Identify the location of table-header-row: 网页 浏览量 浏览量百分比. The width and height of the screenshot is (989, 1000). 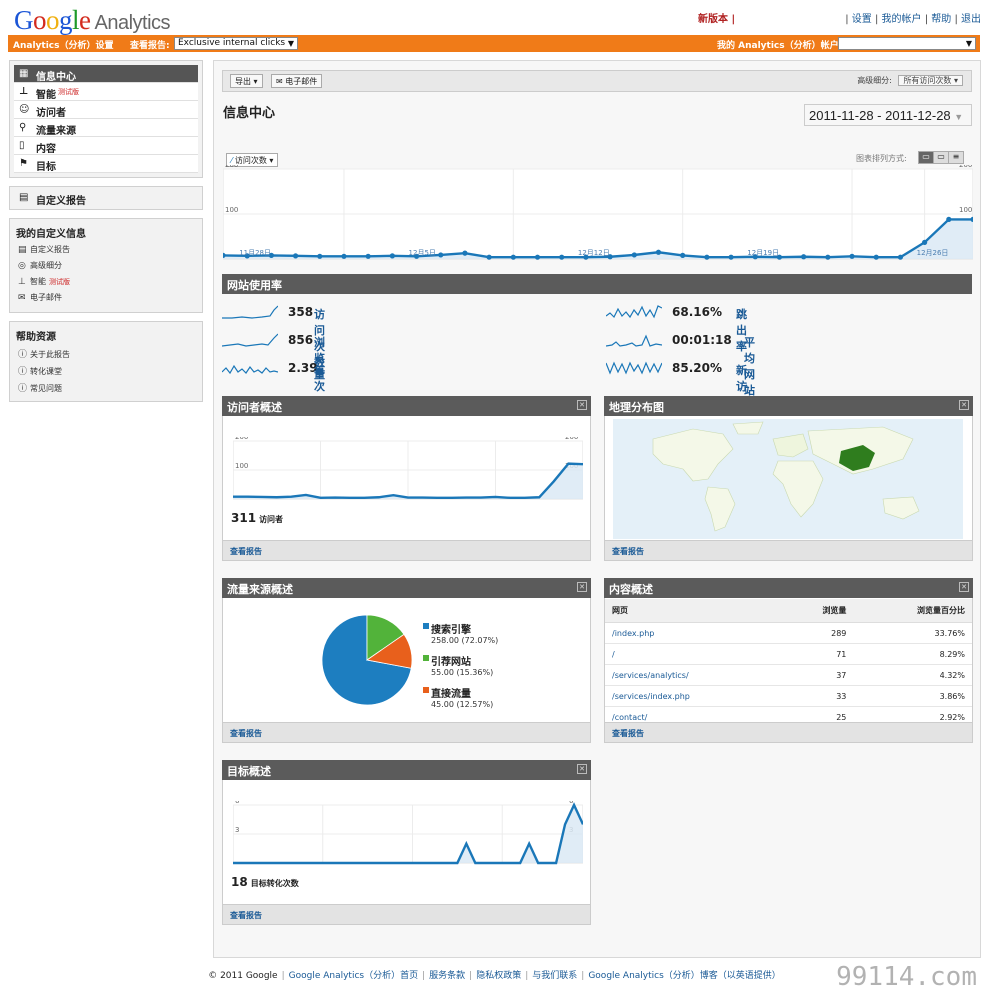
(788, 611).